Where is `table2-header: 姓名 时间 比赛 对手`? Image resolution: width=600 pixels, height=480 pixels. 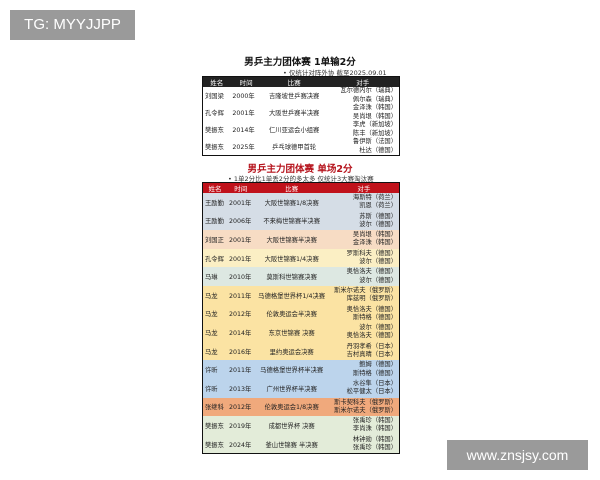 table2-header: 姓名 时间 比赛 对手 is located at coordinates (301, 187).